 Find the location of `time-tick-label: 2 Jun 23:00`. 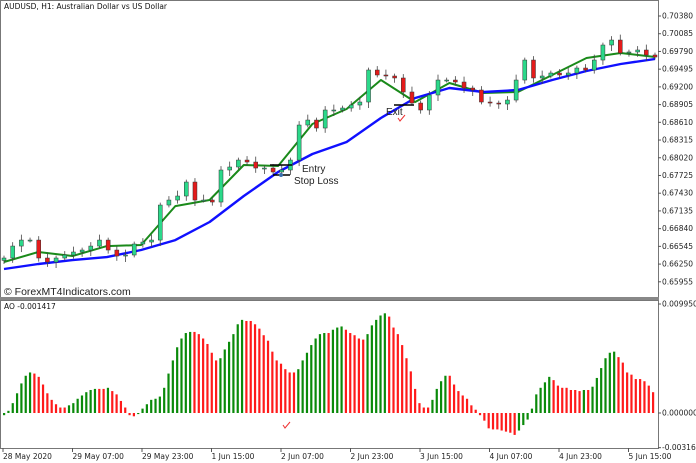

time-tick-label: 2 Jun 23:00 is located at coordinates (372, 456).